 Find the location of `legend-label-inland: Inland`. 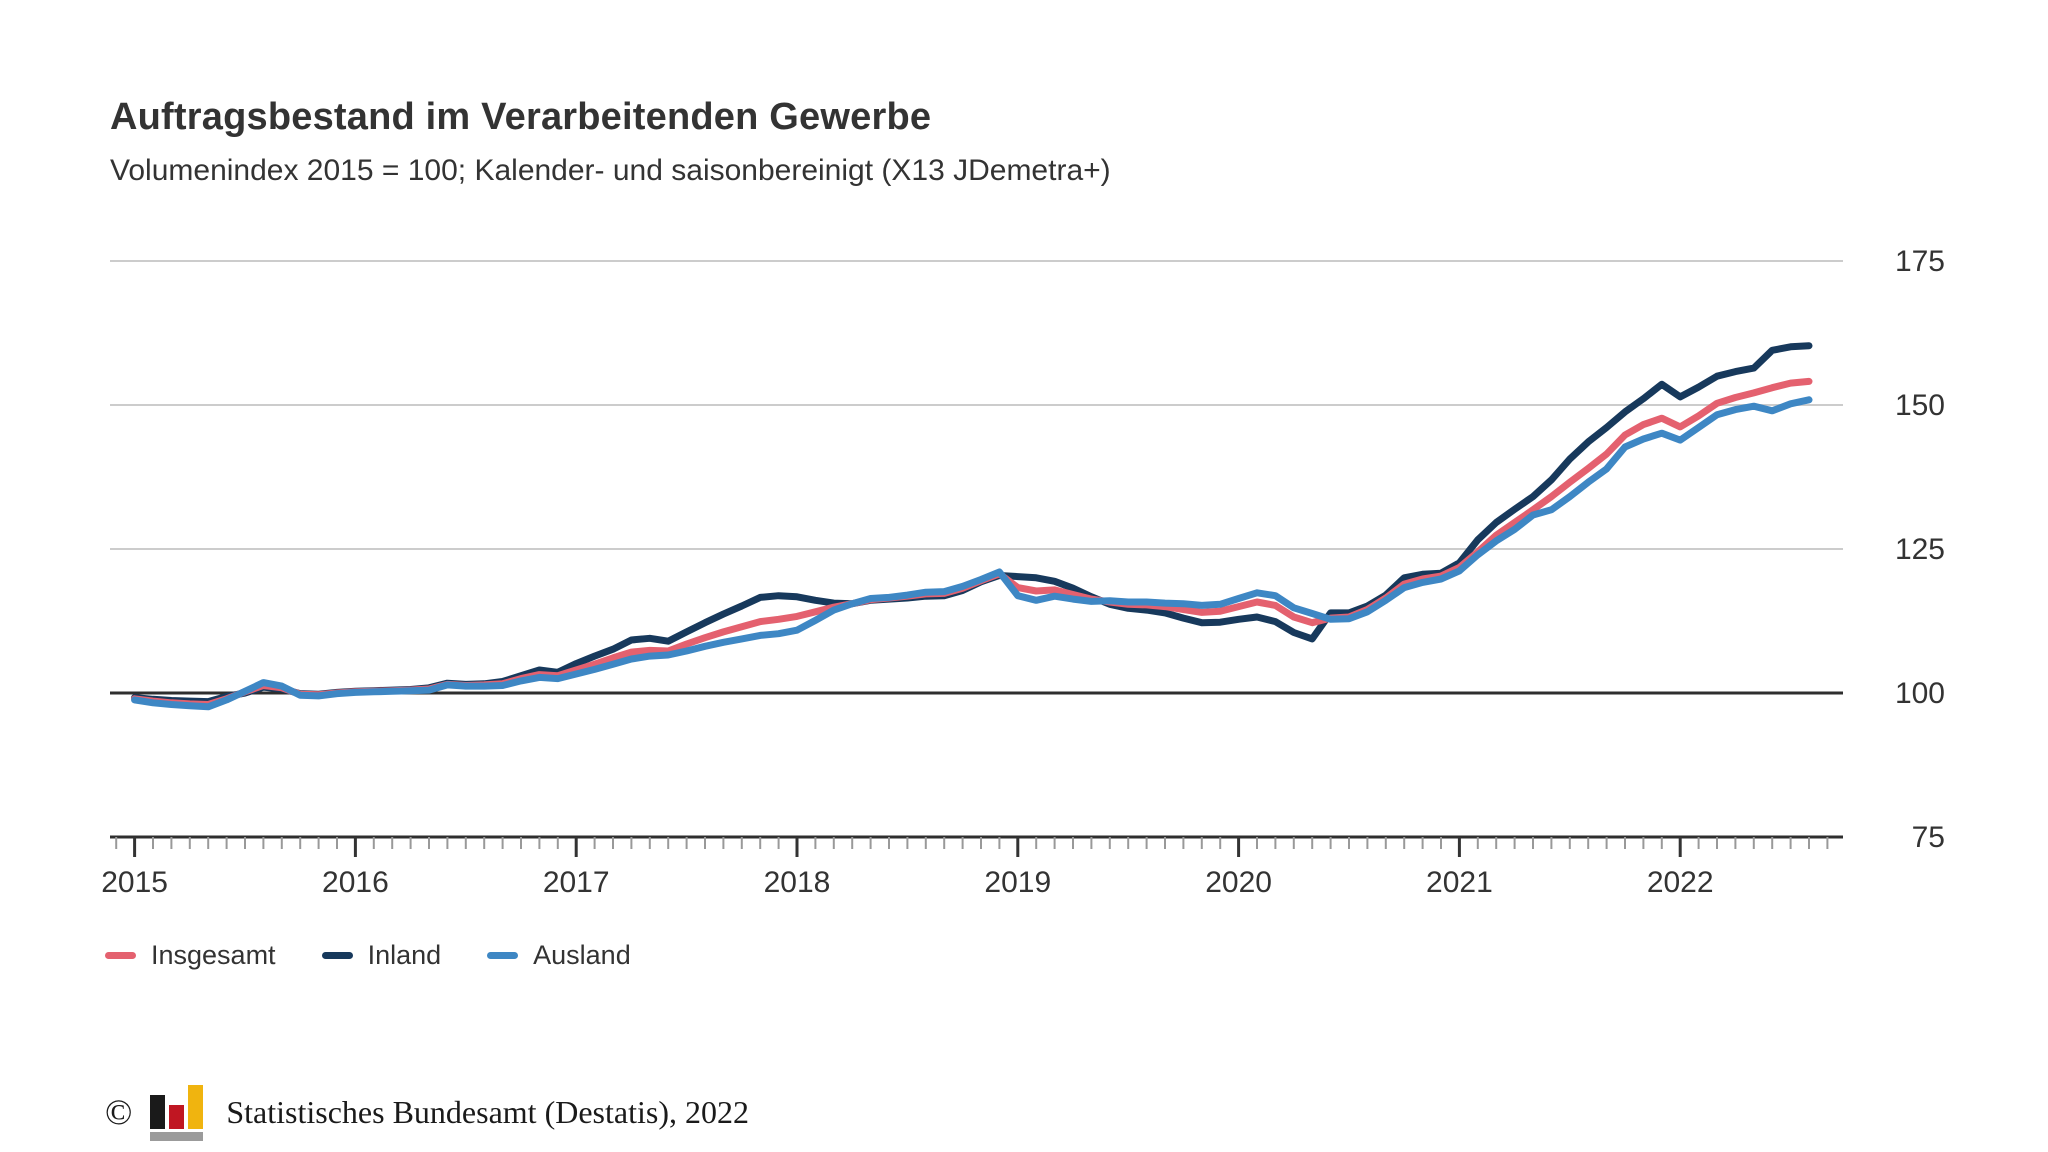

legend-label-inland: Inland is located at coordinates (404, 955).